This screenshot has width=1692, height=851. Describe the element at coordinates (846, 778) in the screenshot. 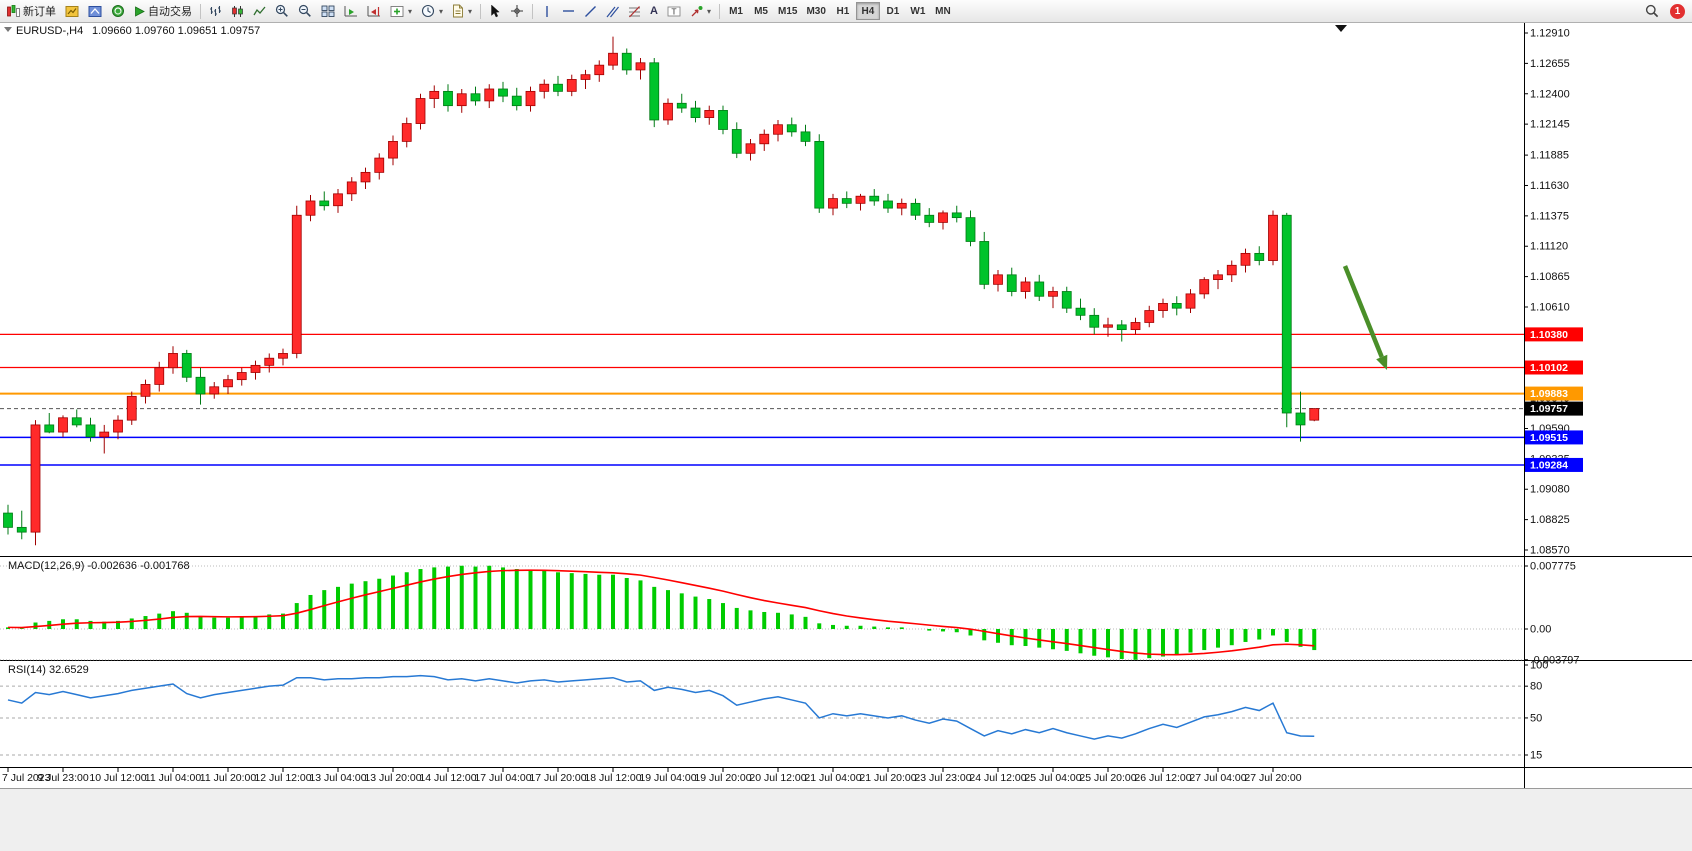

I see `time-axis` at that location.